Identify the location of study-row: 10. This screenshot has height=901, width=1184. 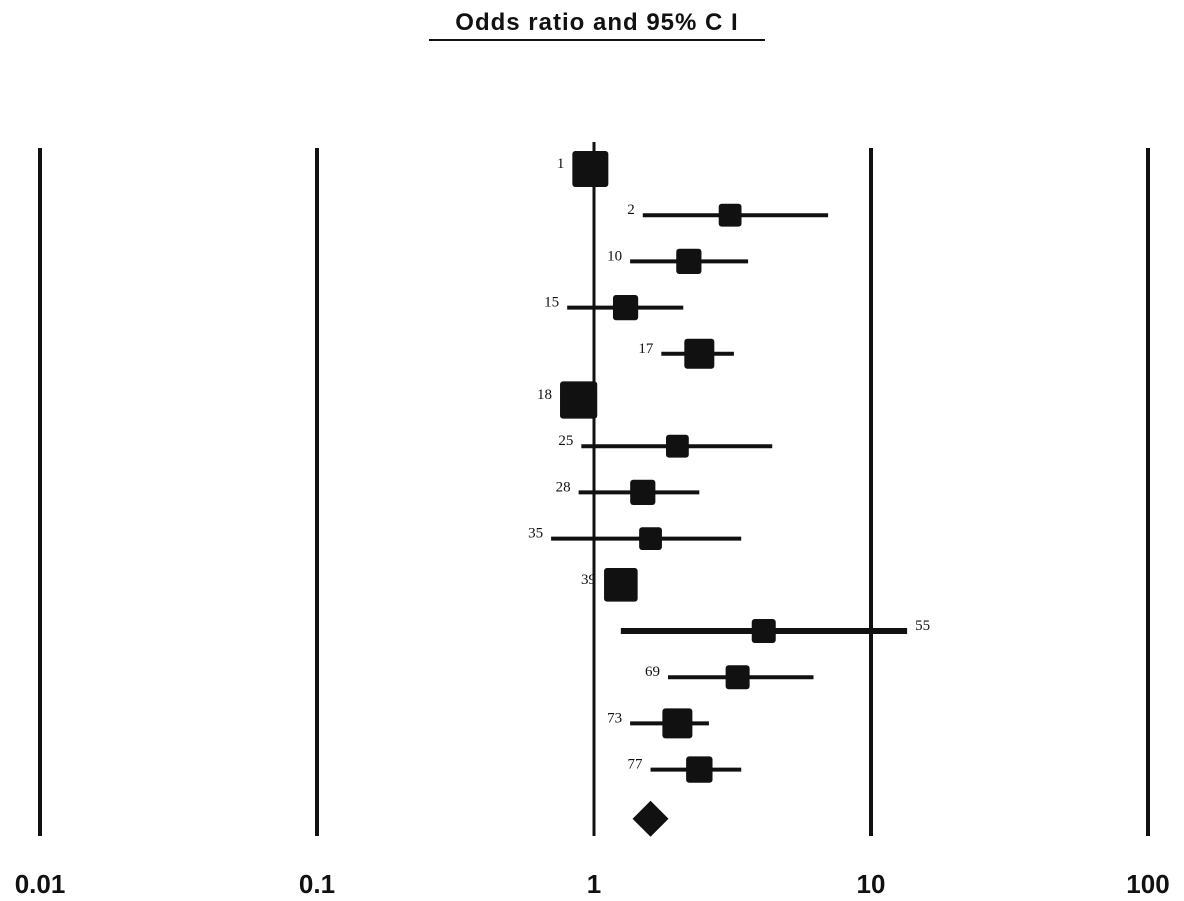
(678, 261).